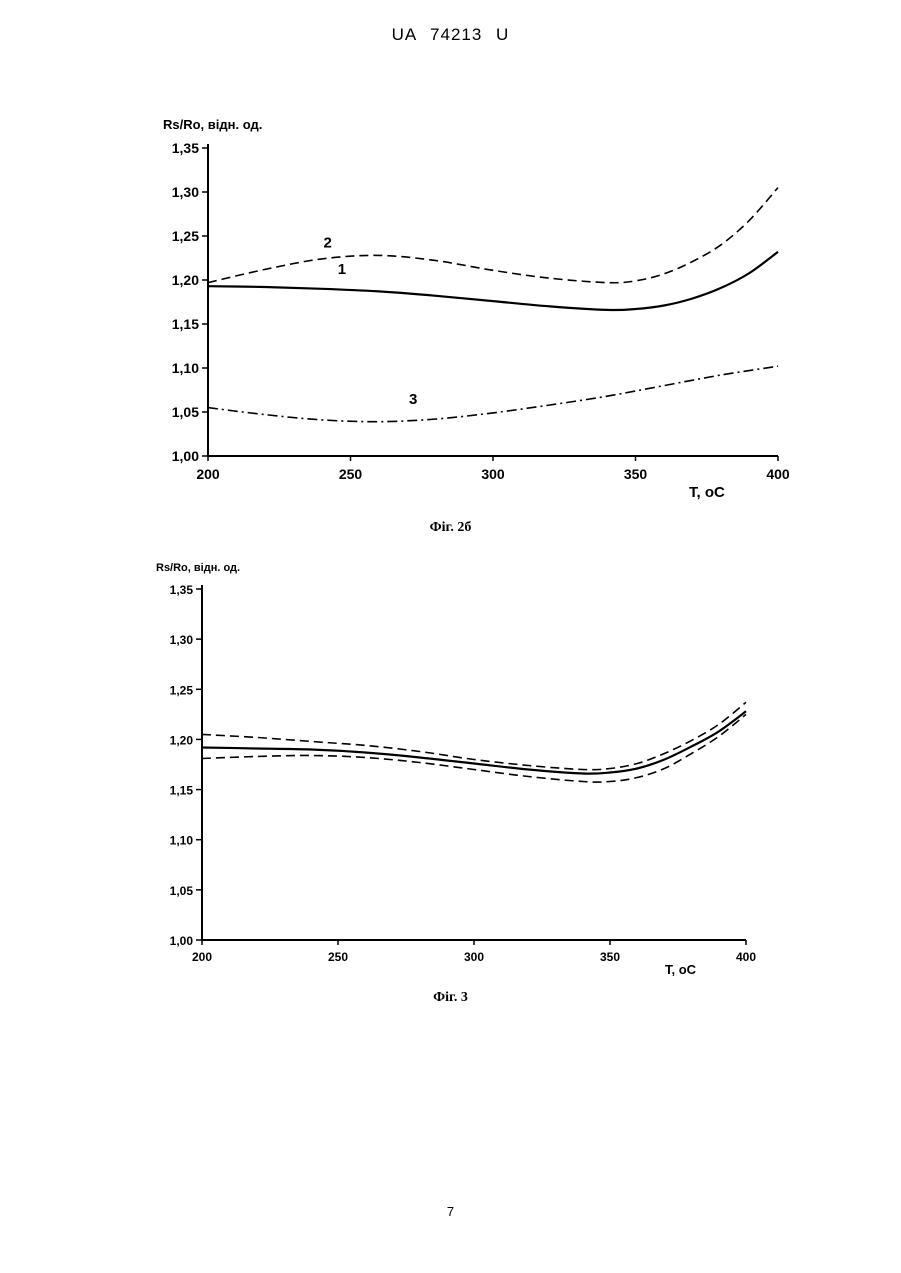 This screenshot has width=901, height=1273. Describe the element at coordinates (208, 474) in the screenshot. I see `fig2b-x-tick-label: 200` at that location.